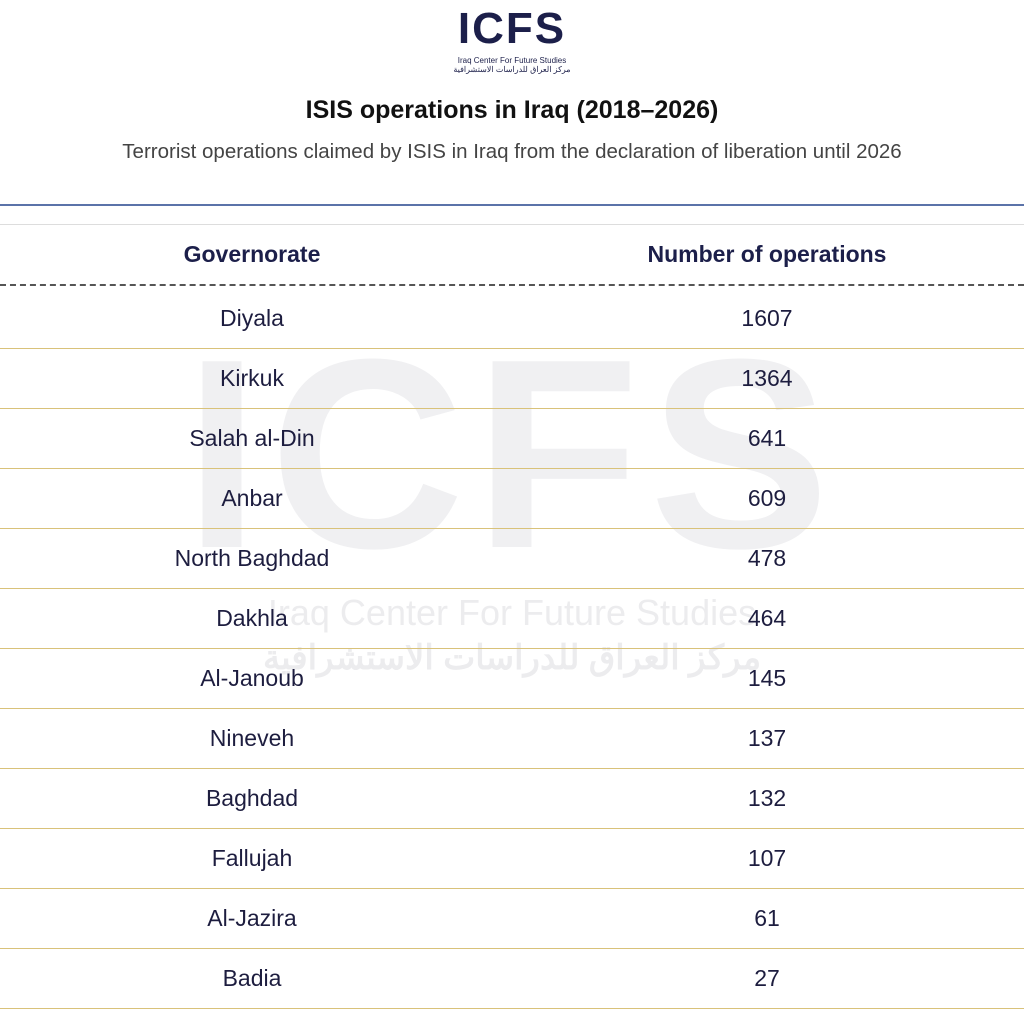 This screenshot has width=1024, height=1013. Describe the element at coordinates (252, 798) in the screenshot. I see `governorate: Baghdad` at that location.